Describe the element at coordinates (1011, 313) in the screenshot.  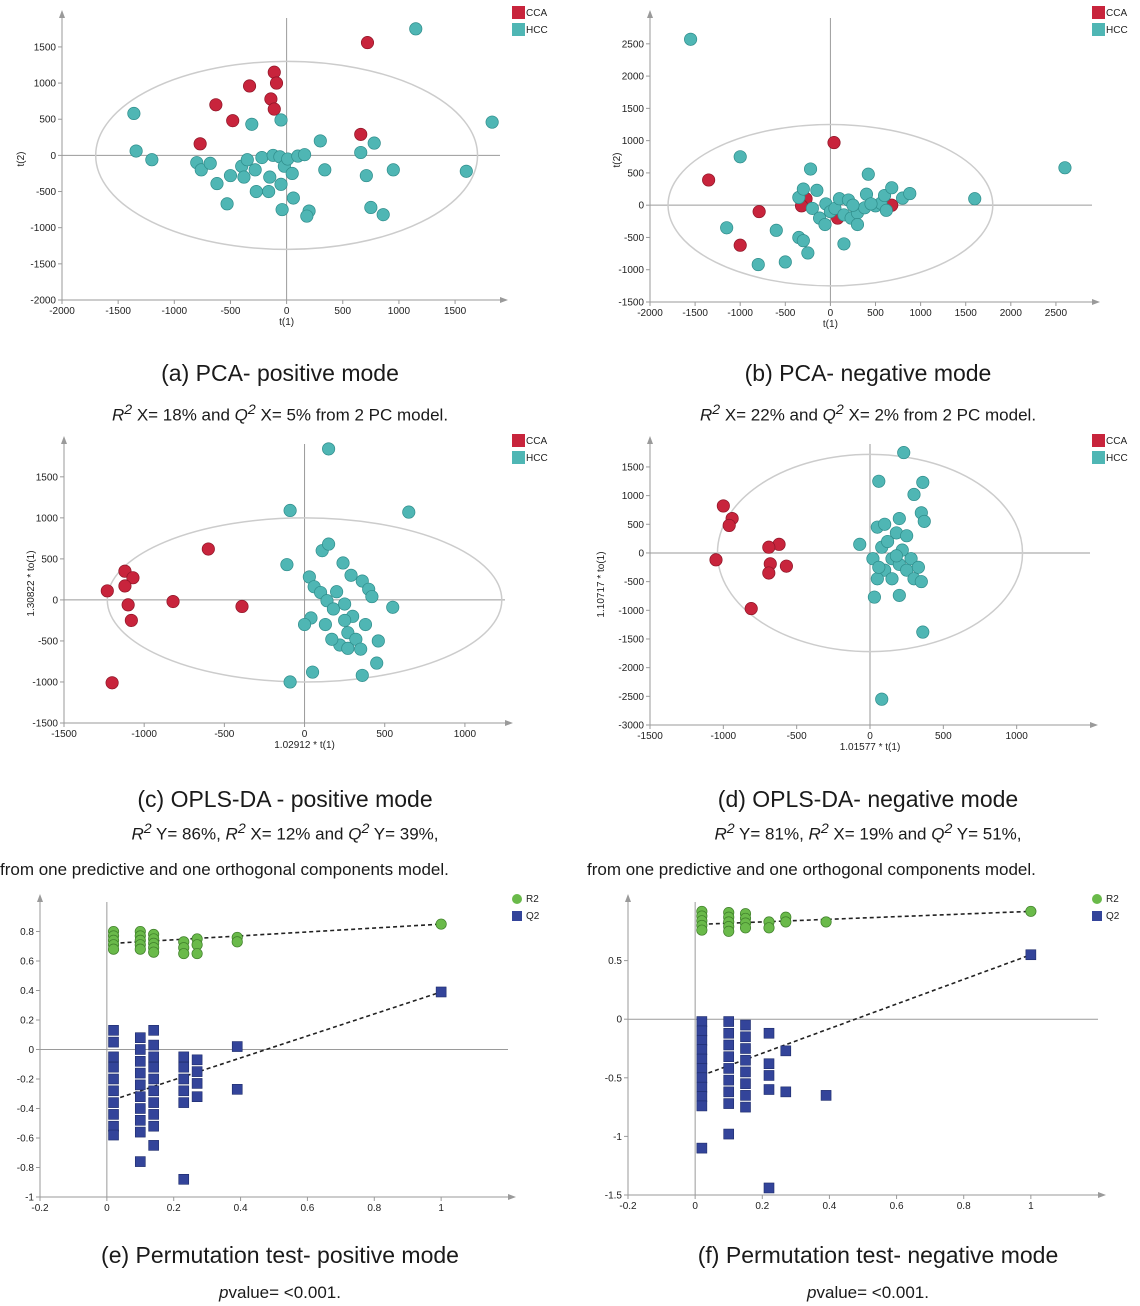
I see `x-tick-label: 2000` at that location.